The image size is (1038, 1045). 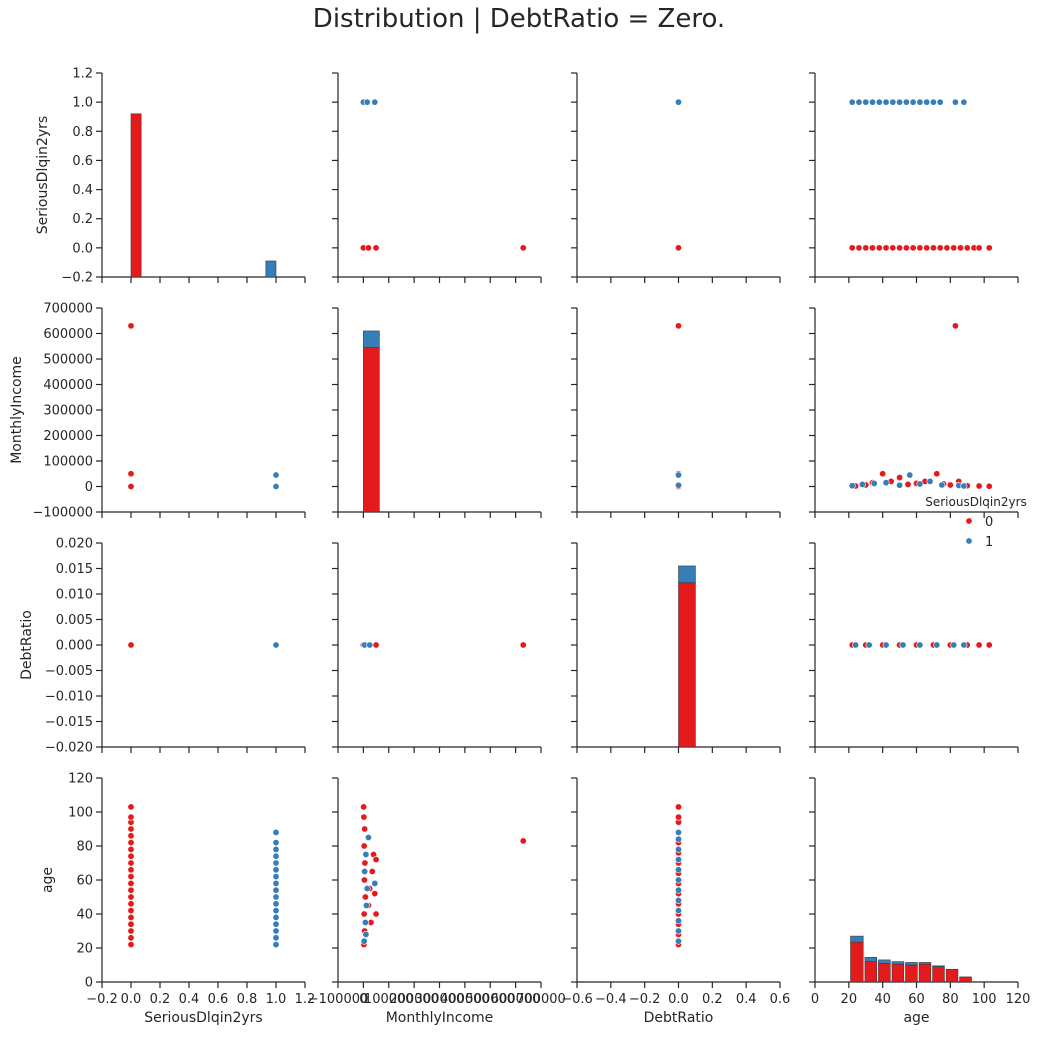 I want to click on legend-title: SeriousDlqin2yrs, so click(x=976, y=502).